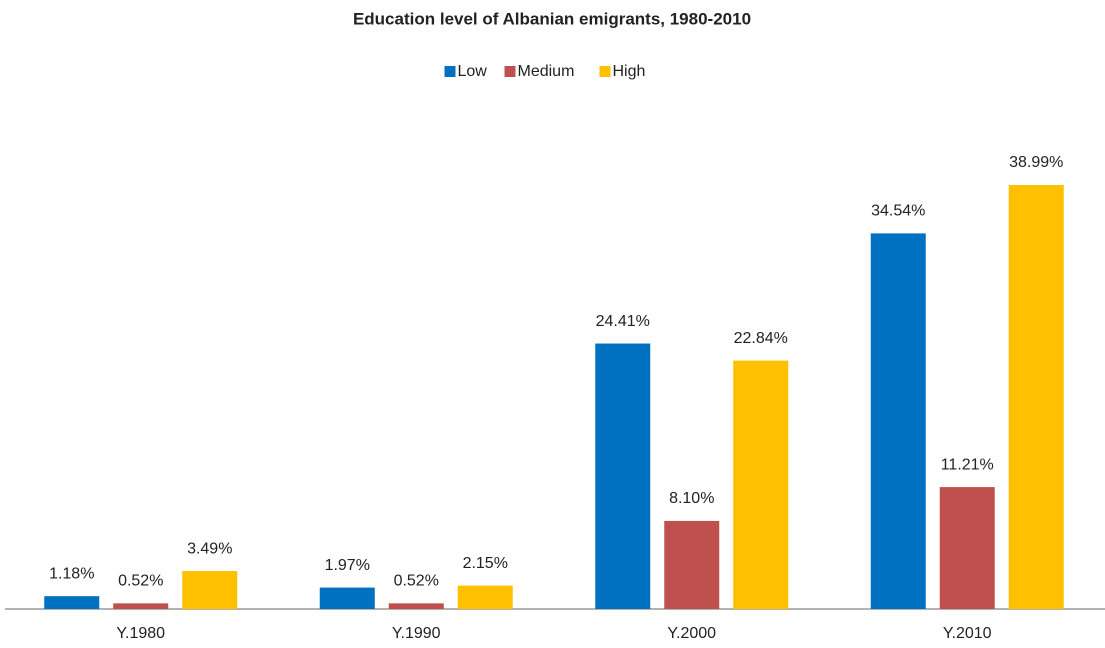  I want to click on x-tick-label: Y.1980, so click(140, 633).